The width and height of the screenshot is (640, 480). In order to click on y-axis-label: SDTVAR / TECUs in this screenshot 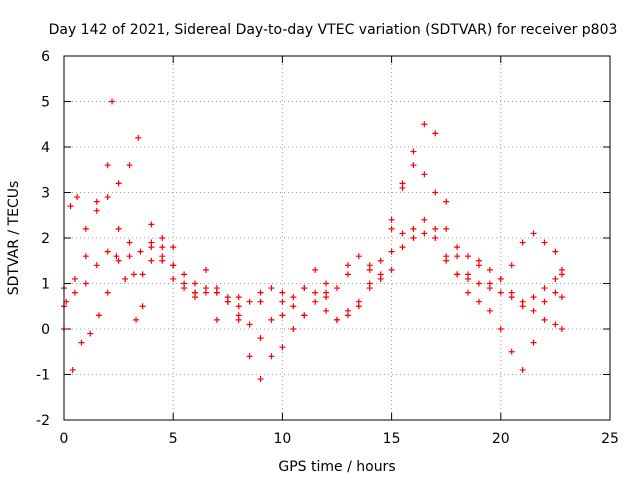, I will do `click(14, 238)`.